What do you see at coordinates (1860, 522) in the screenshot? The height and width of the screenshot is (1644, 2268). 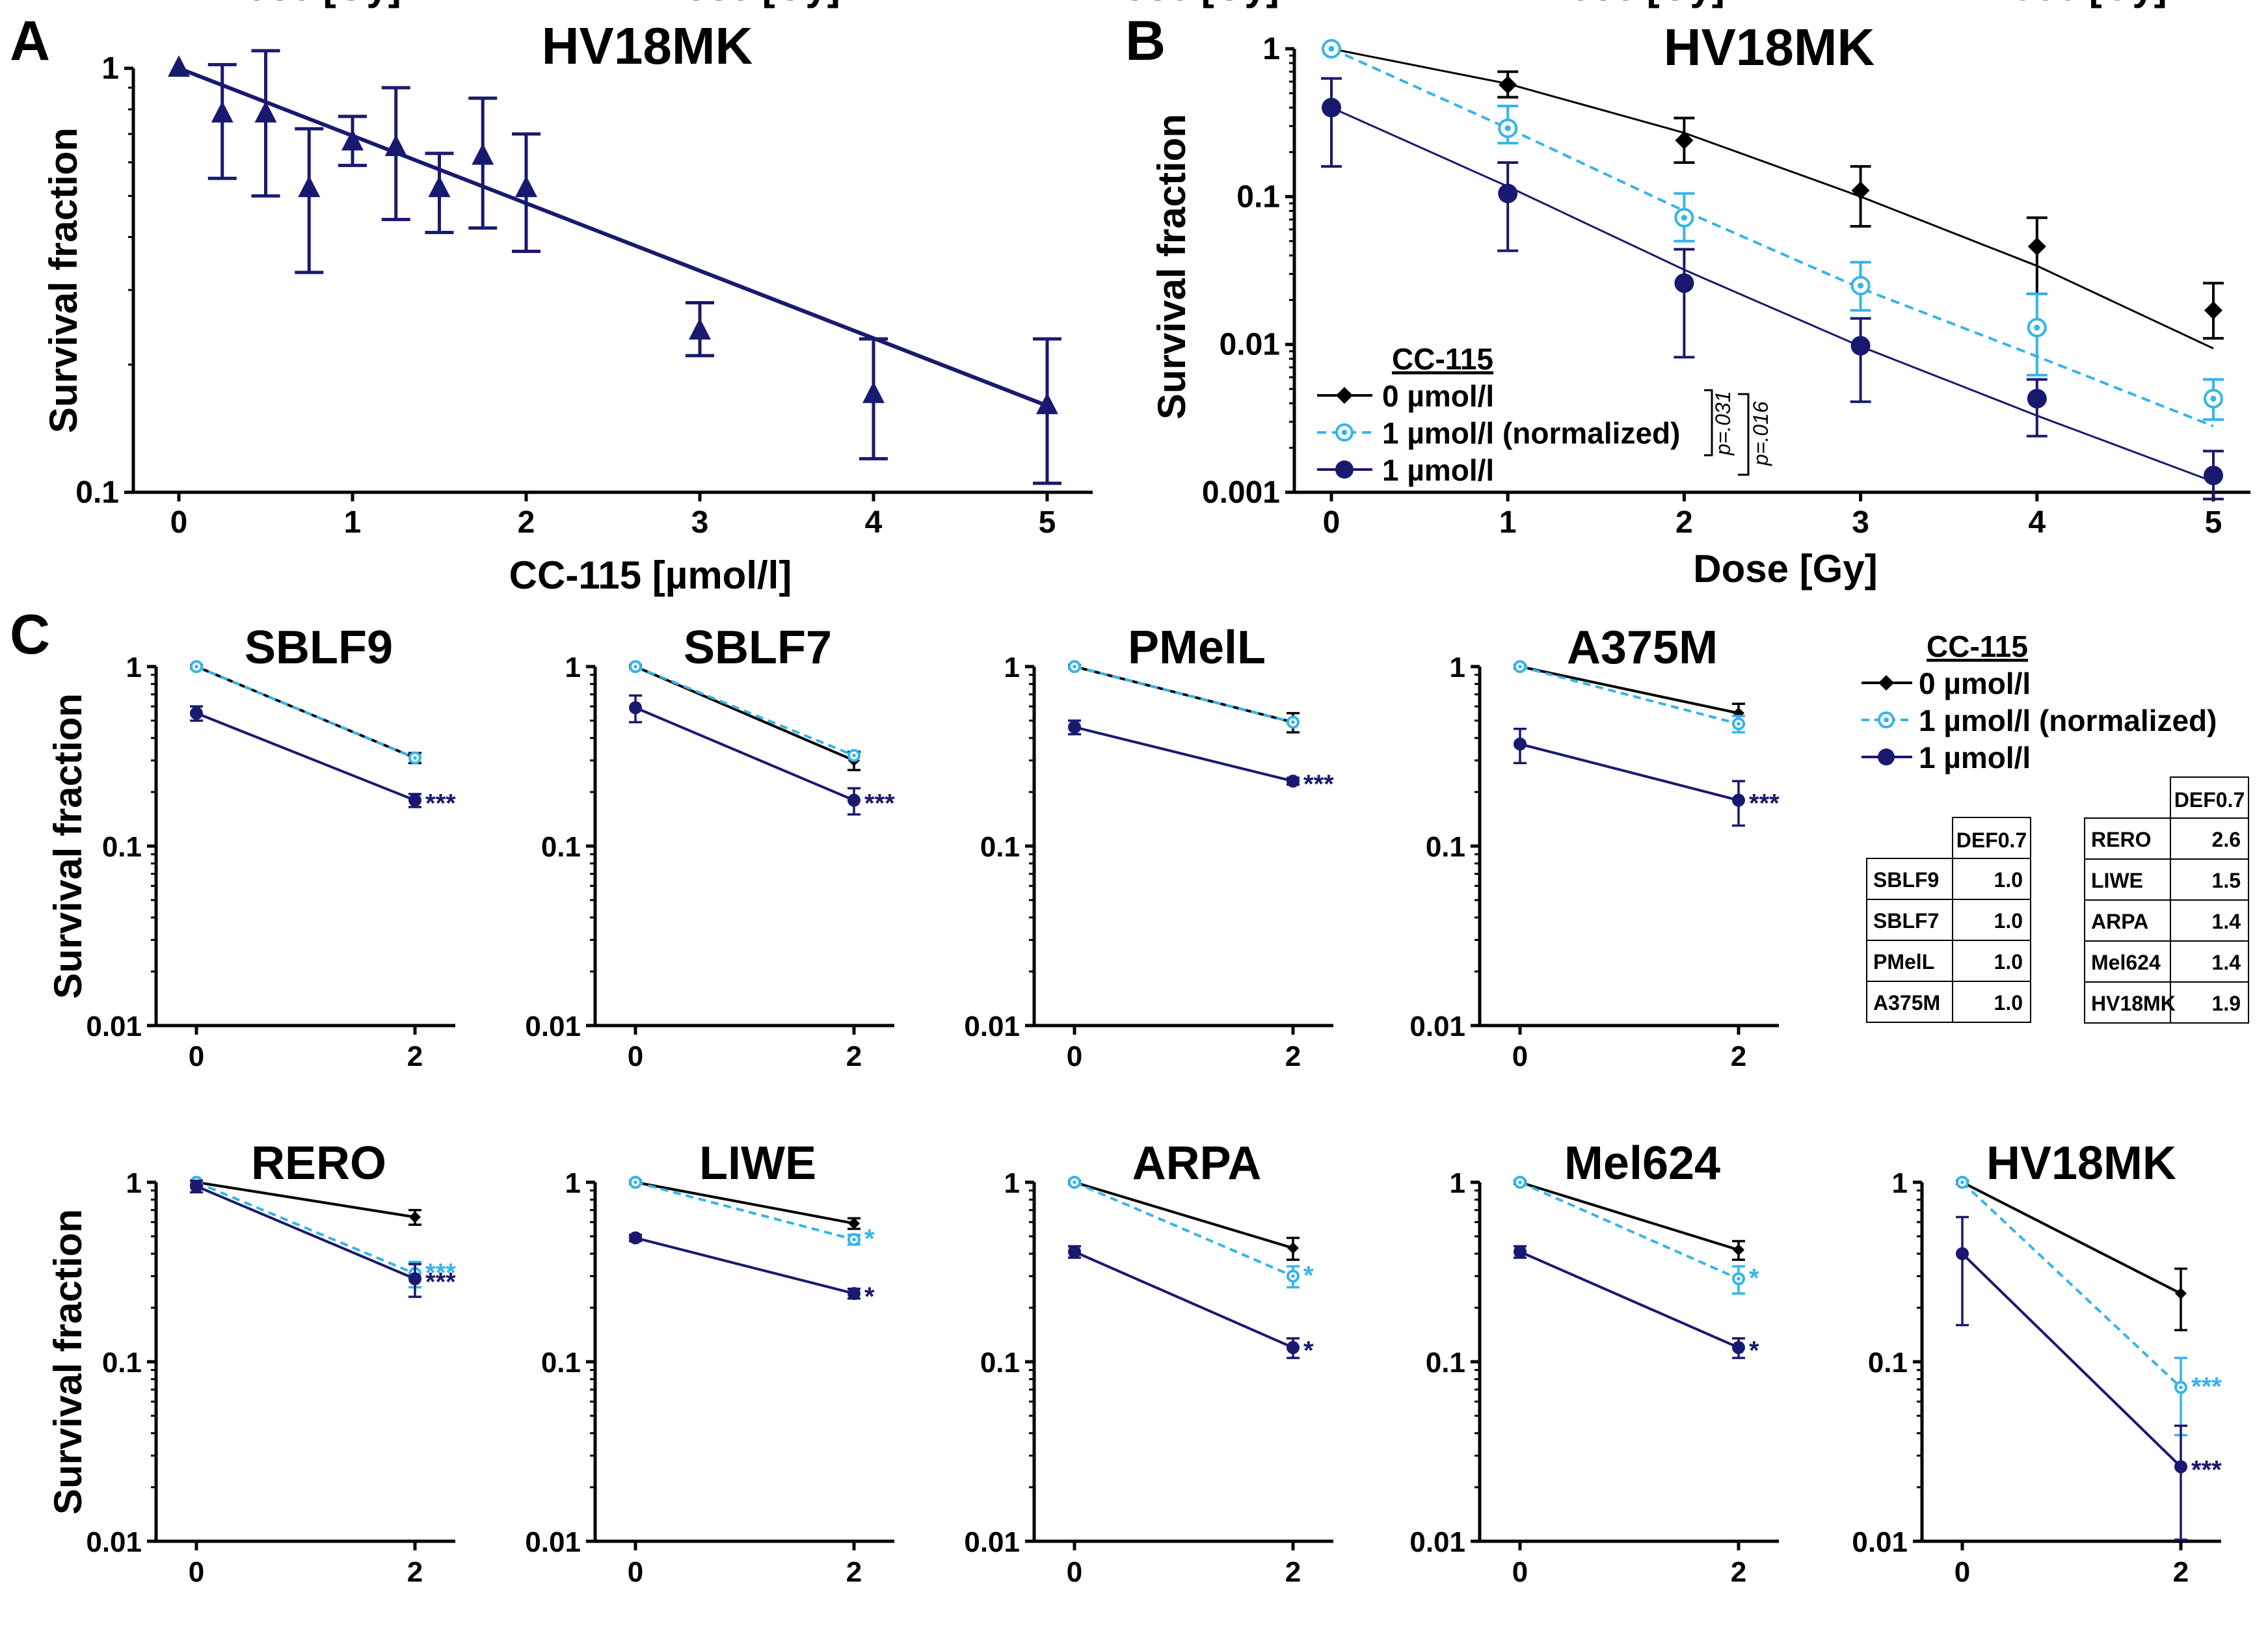 I see `x-tick-label: 3` at bounding box center [1860, 522].